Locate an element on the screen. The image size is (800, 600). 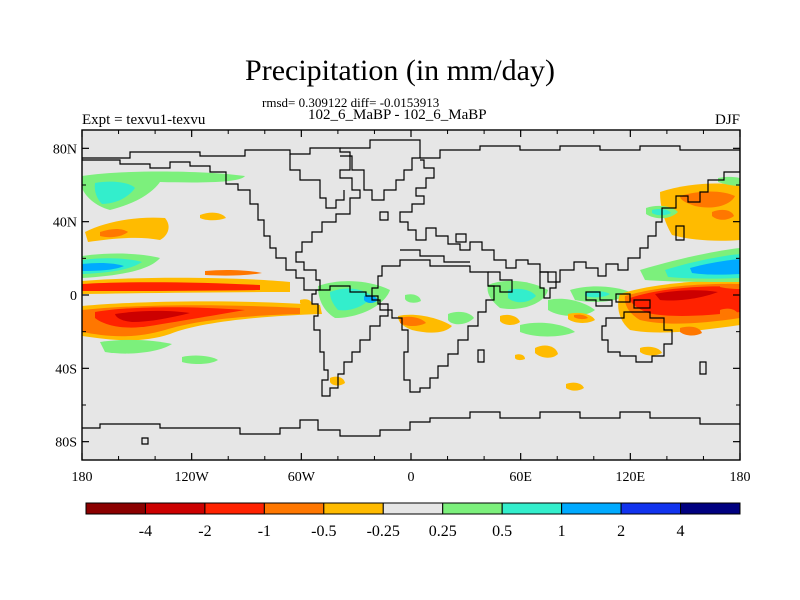
lat-tick-label: 40S is located at coordinates (66, 369).